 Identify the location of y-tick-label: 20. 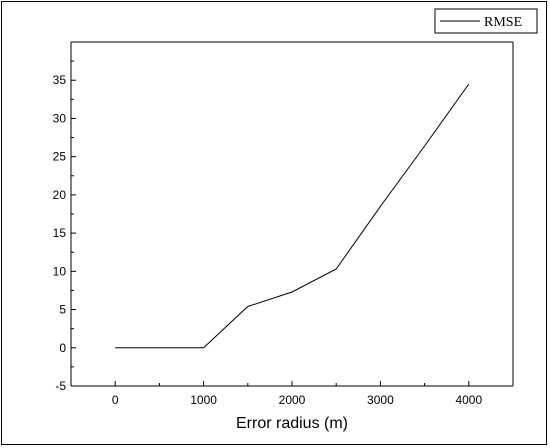
(60, 195).